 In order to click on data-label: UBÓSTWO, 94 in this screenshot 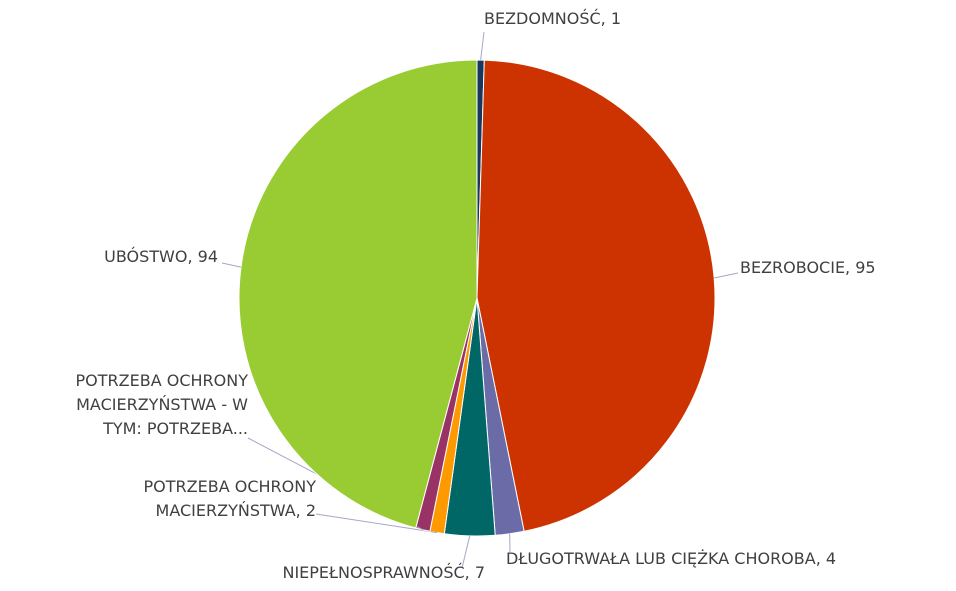, I will do `click(161, 256)`.